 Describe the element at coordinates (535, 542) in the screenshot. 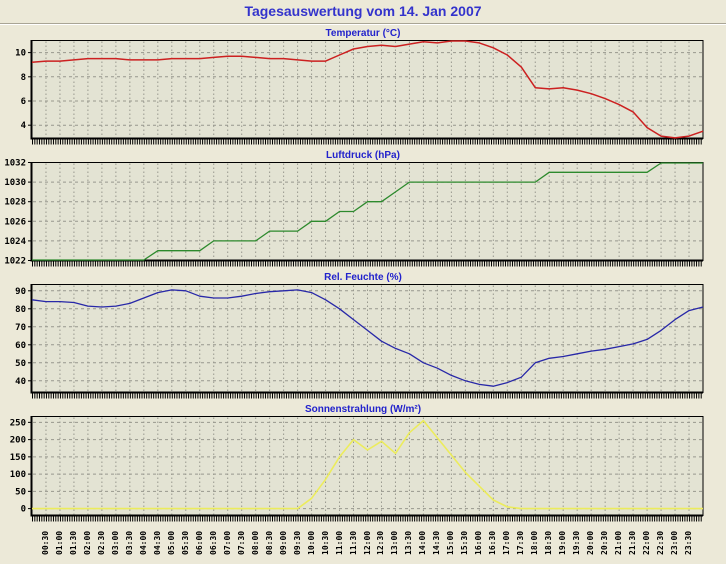

I see `time-label: 18:00` at that location.